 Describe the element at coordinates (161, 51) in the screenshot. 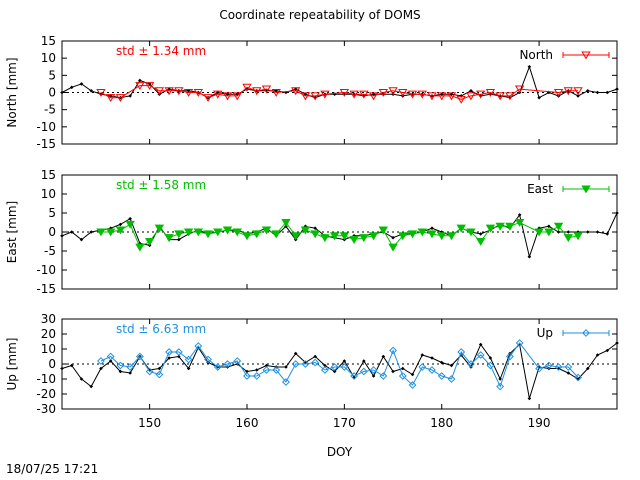

I see `std-label: std ± 1.34 mm` at that location.